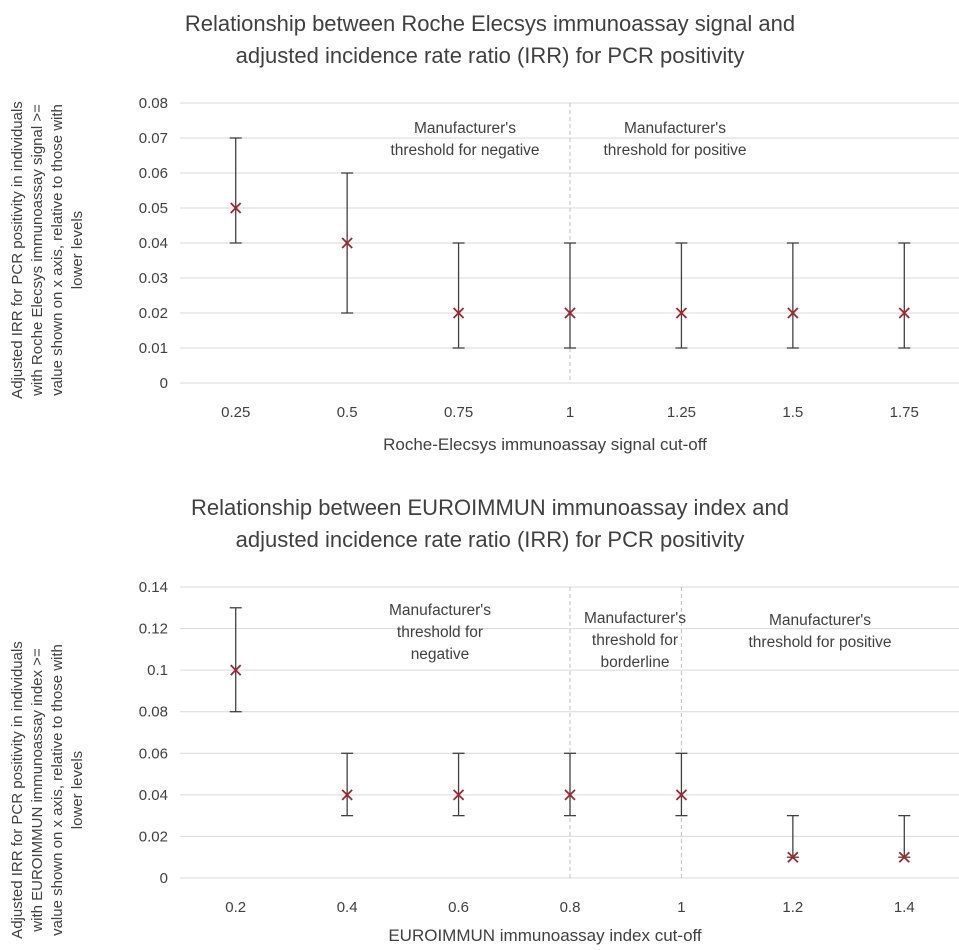 This screenshot has height=950, width=959. Describe the element at coordinates (792, 907) in the screenshot. I see `x-tick-label: 1.2` at that location.